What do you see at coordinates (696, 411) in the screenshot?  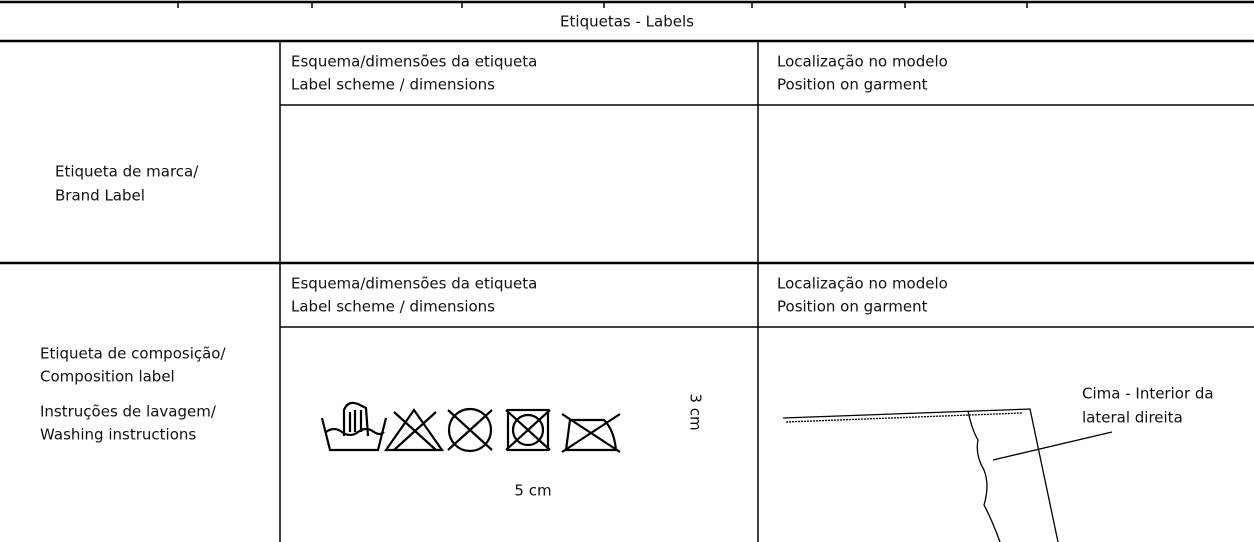 I see `height-label: 3 cm` at bounding box center [696, 411].